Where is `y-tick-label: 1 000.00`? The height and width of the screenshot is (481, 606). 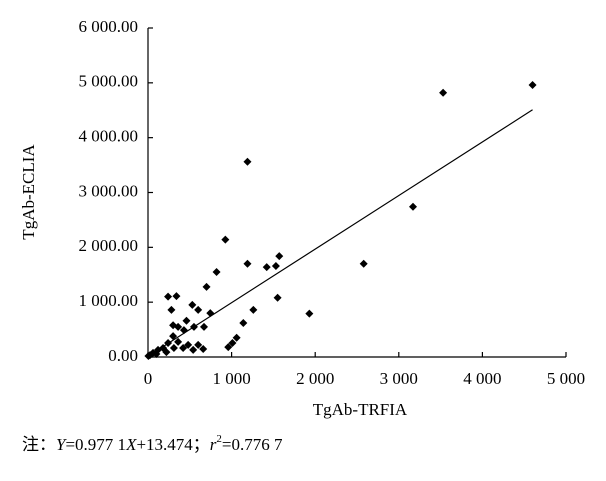 y-tick-label: 1 000.00 is located at coordinates (109, 300).